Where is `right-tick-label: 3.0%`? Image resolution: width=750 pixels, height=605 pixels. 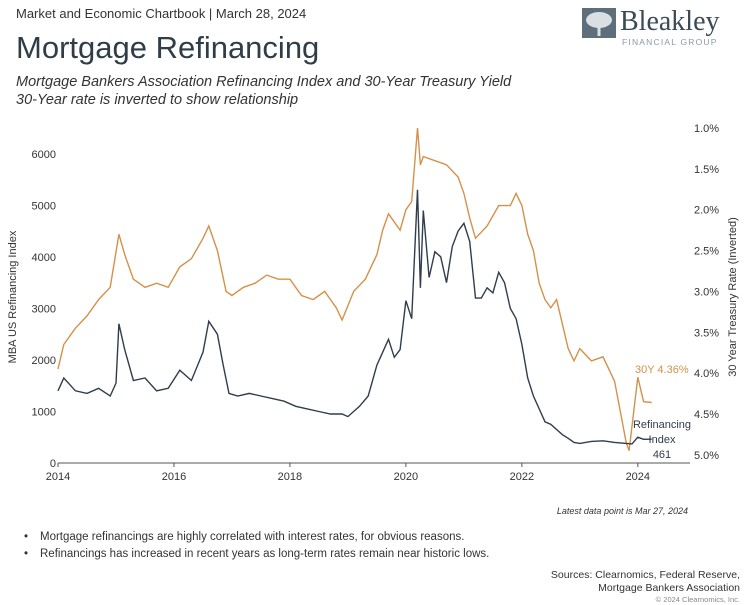 right-tick-label: 3.0% is located at coordinates (706, 292).